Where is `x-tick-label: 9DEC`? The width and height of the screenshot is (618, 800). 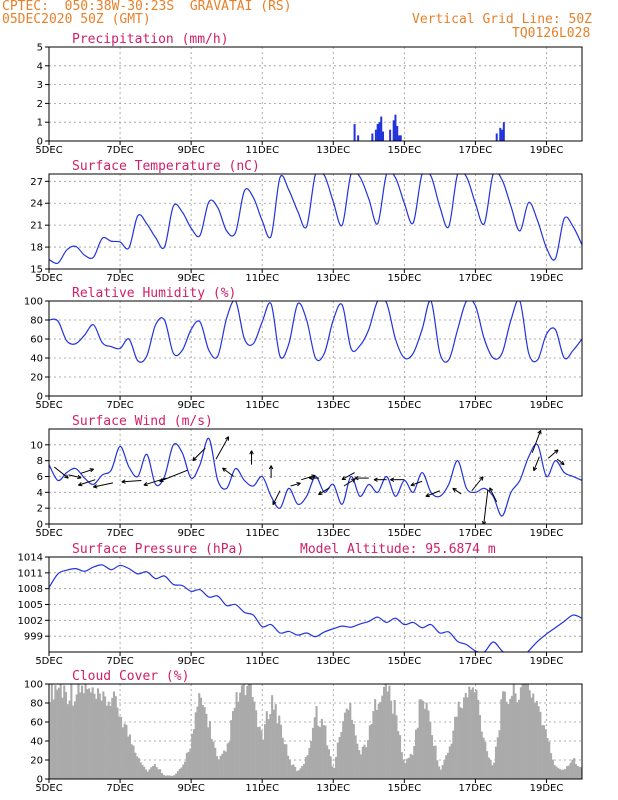
x-tick-label: 9DEC is located at coordinates (190, 150).